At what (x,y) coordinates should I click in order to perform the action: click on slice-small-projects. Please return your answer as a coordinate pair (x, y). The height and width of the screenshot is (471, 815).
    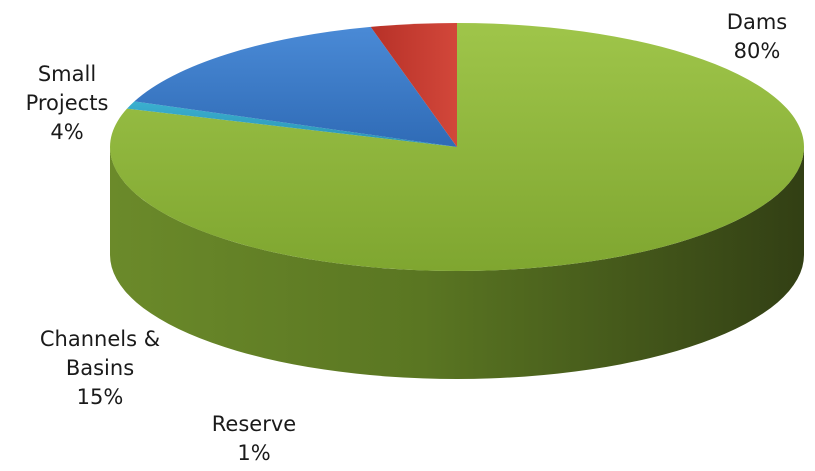
    Looking at the image, I should click on (413, 85).